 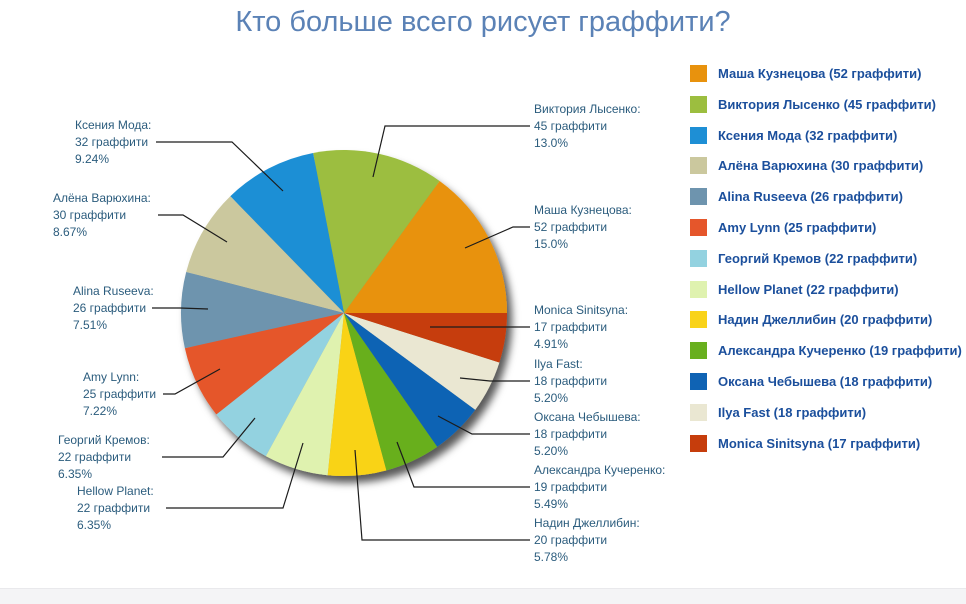 I want to click on callout-percent: 9.24%, so click(x=92, y=159).